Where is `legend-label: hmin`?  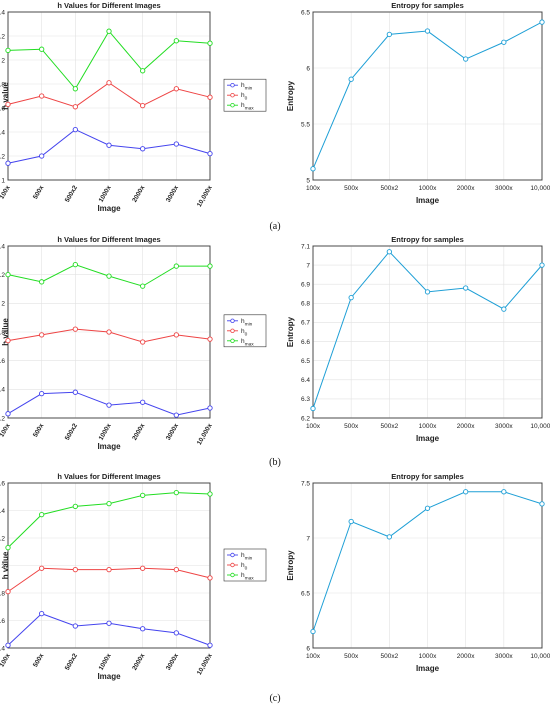
legend-label: hmin is located at coordinates (247, 323).